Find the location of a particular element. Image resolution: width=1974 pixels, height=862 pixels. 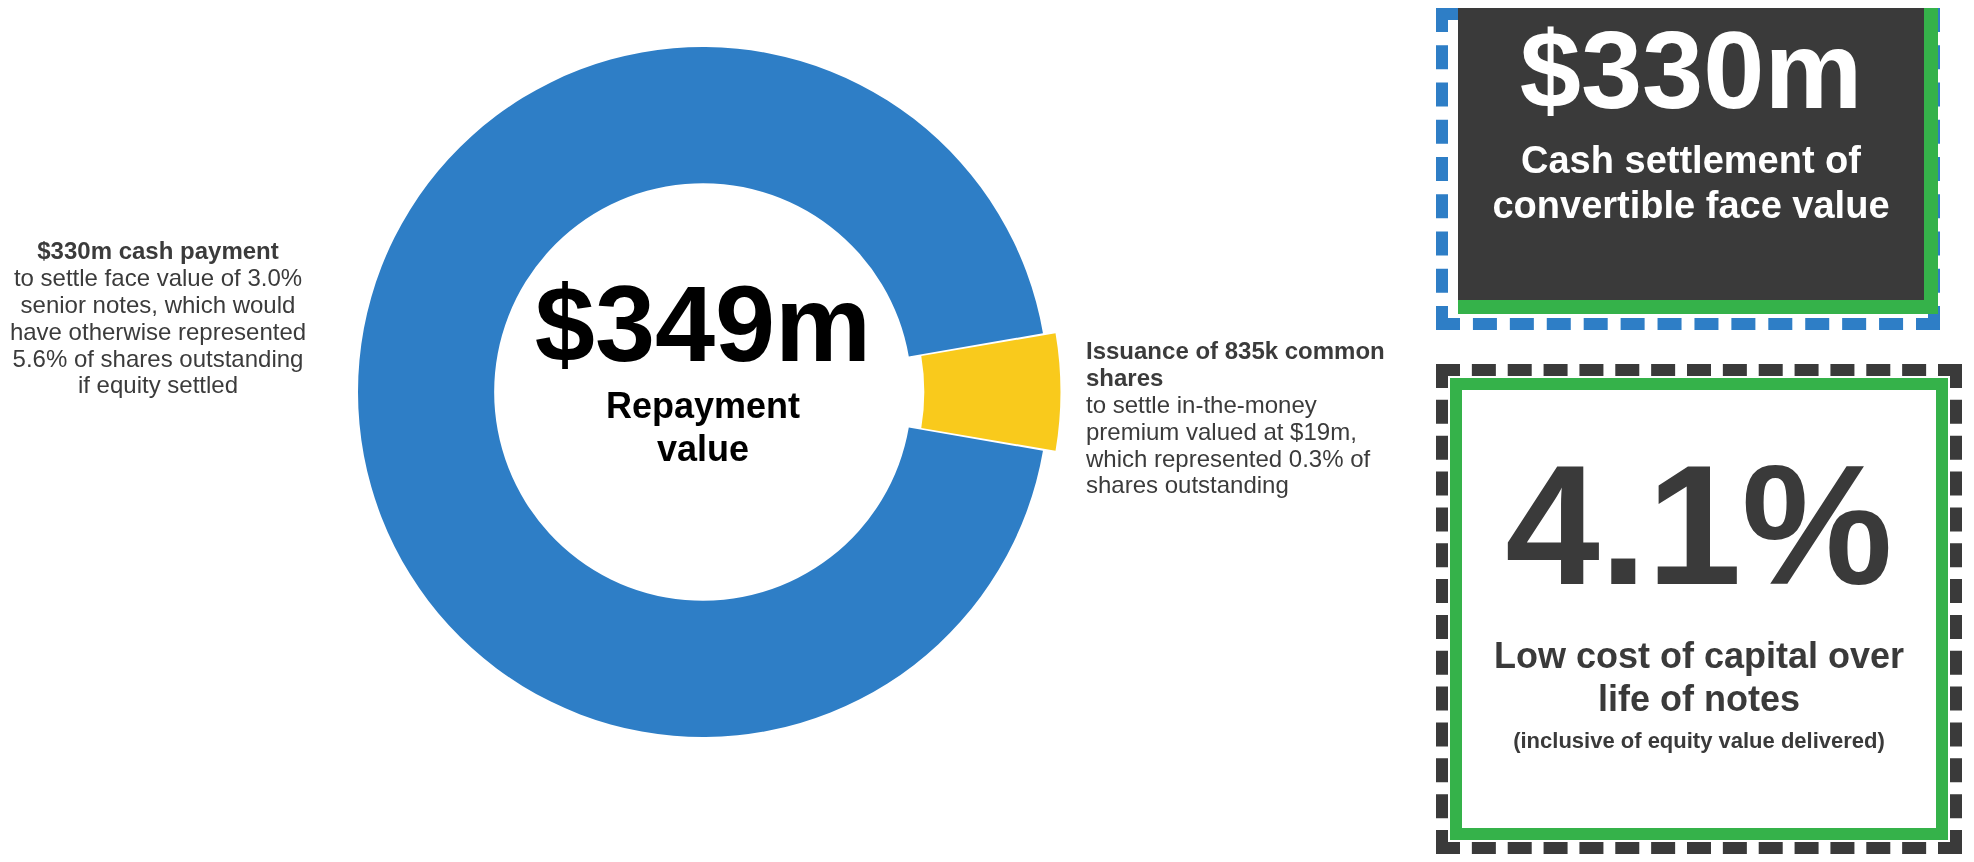

text: $330m is located at coordinates (1691, 69).